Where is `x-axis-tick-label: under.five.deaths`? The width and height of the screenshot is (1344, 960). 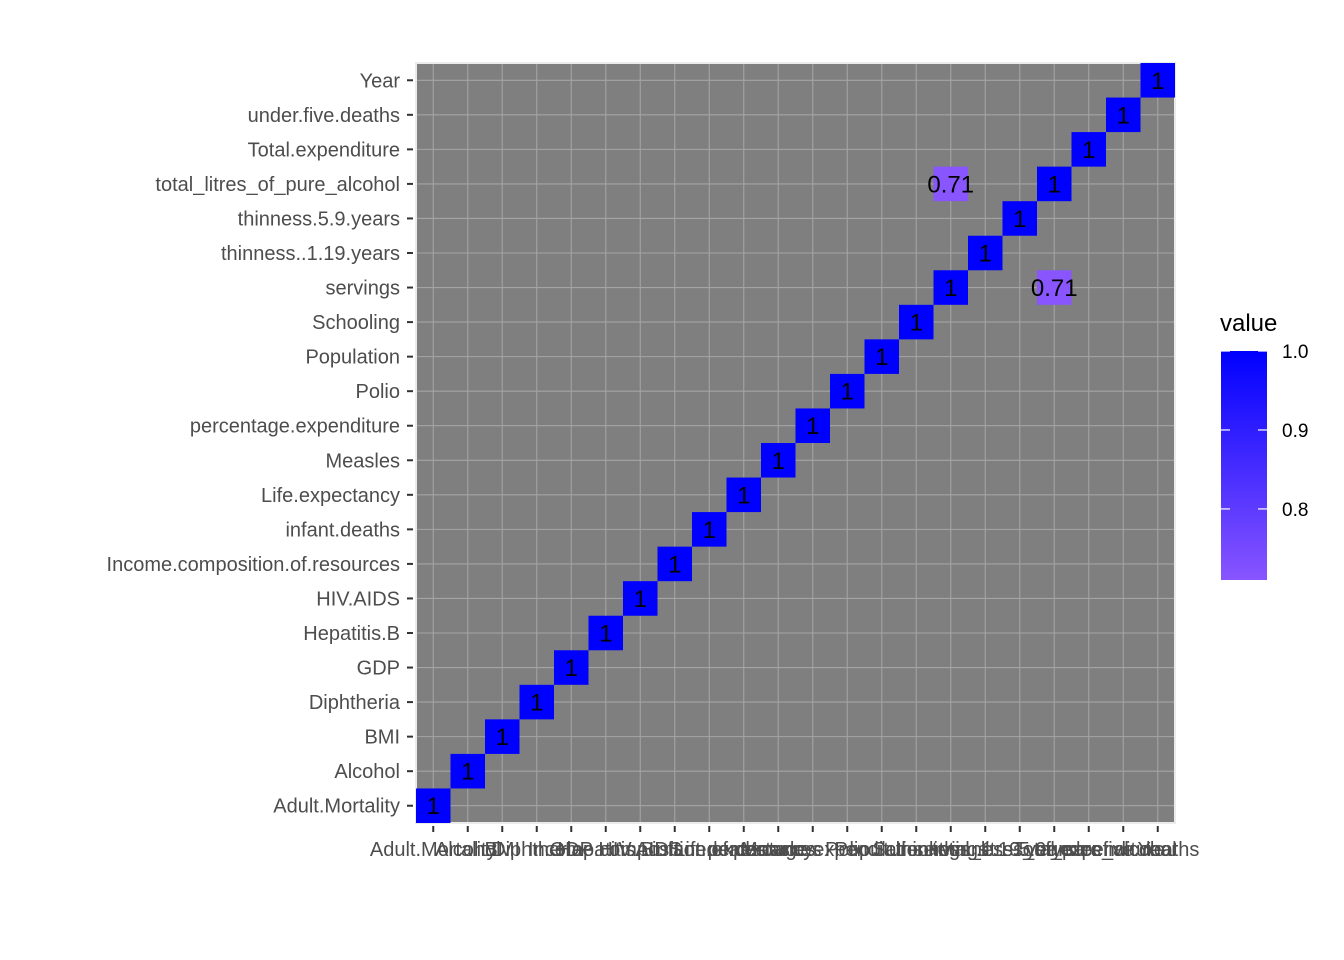 x-axis-tick-label: under.five.deaths is located at coordinates (1123, 850).